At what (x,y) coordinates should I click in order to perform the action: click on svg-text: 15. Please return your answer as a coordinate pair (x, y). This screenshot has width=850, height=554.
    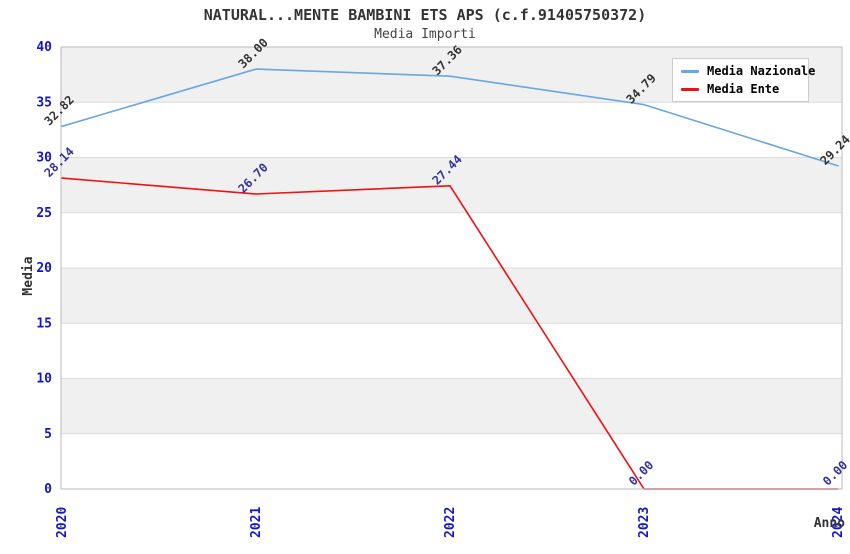
    Looking at the image, I should click on (44, 323).